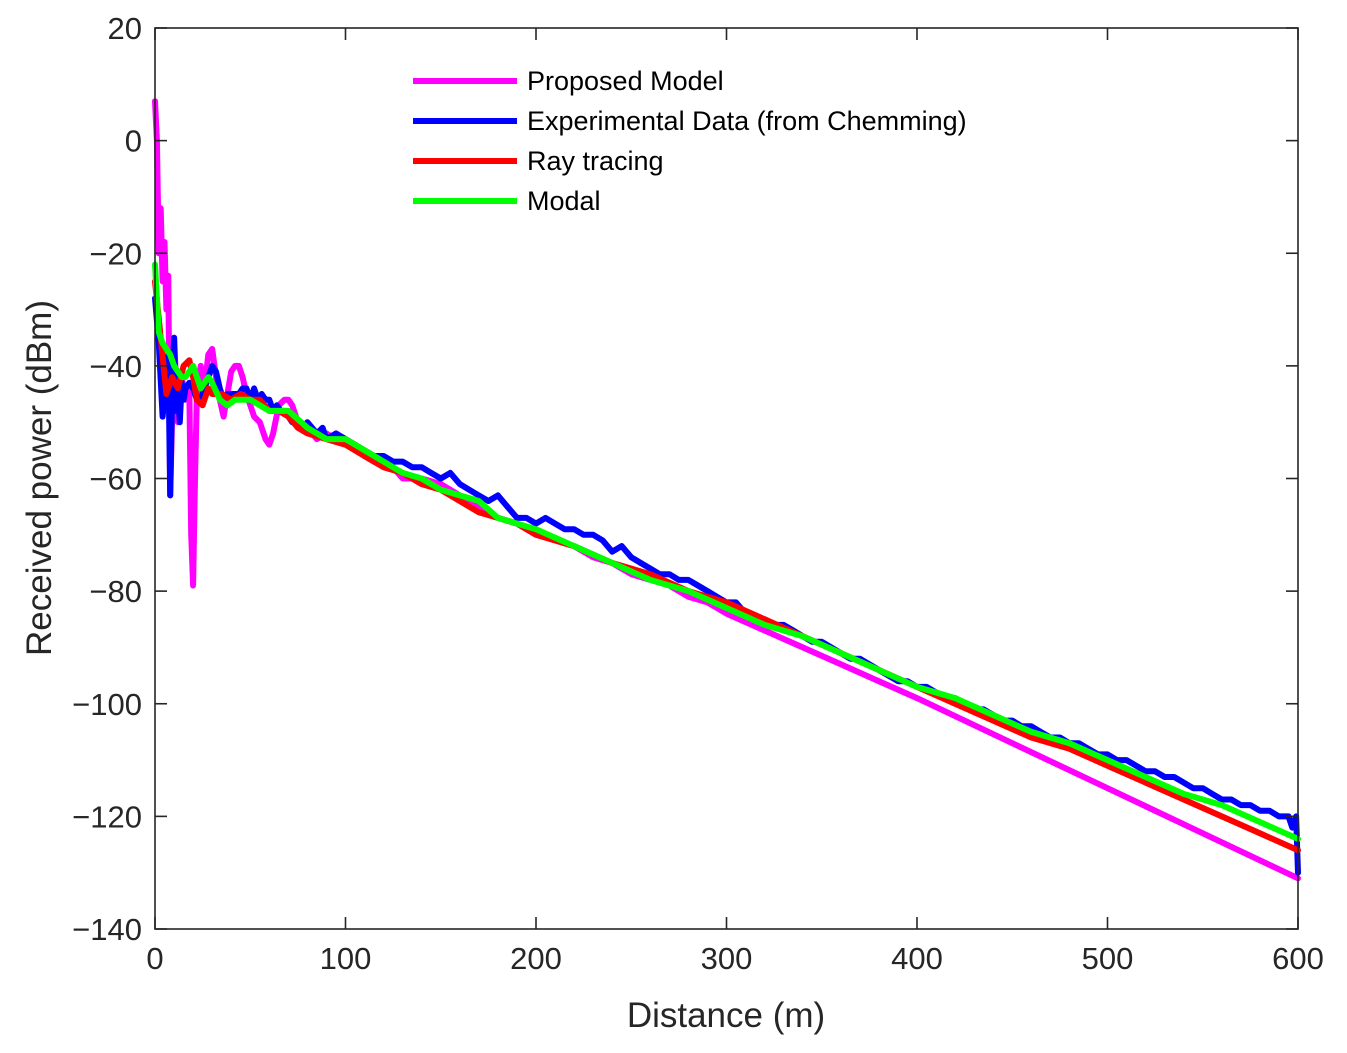  Describe the element at coordinates (125, 28) in the screenshot. I see `y-tick-label: 20` at that location.